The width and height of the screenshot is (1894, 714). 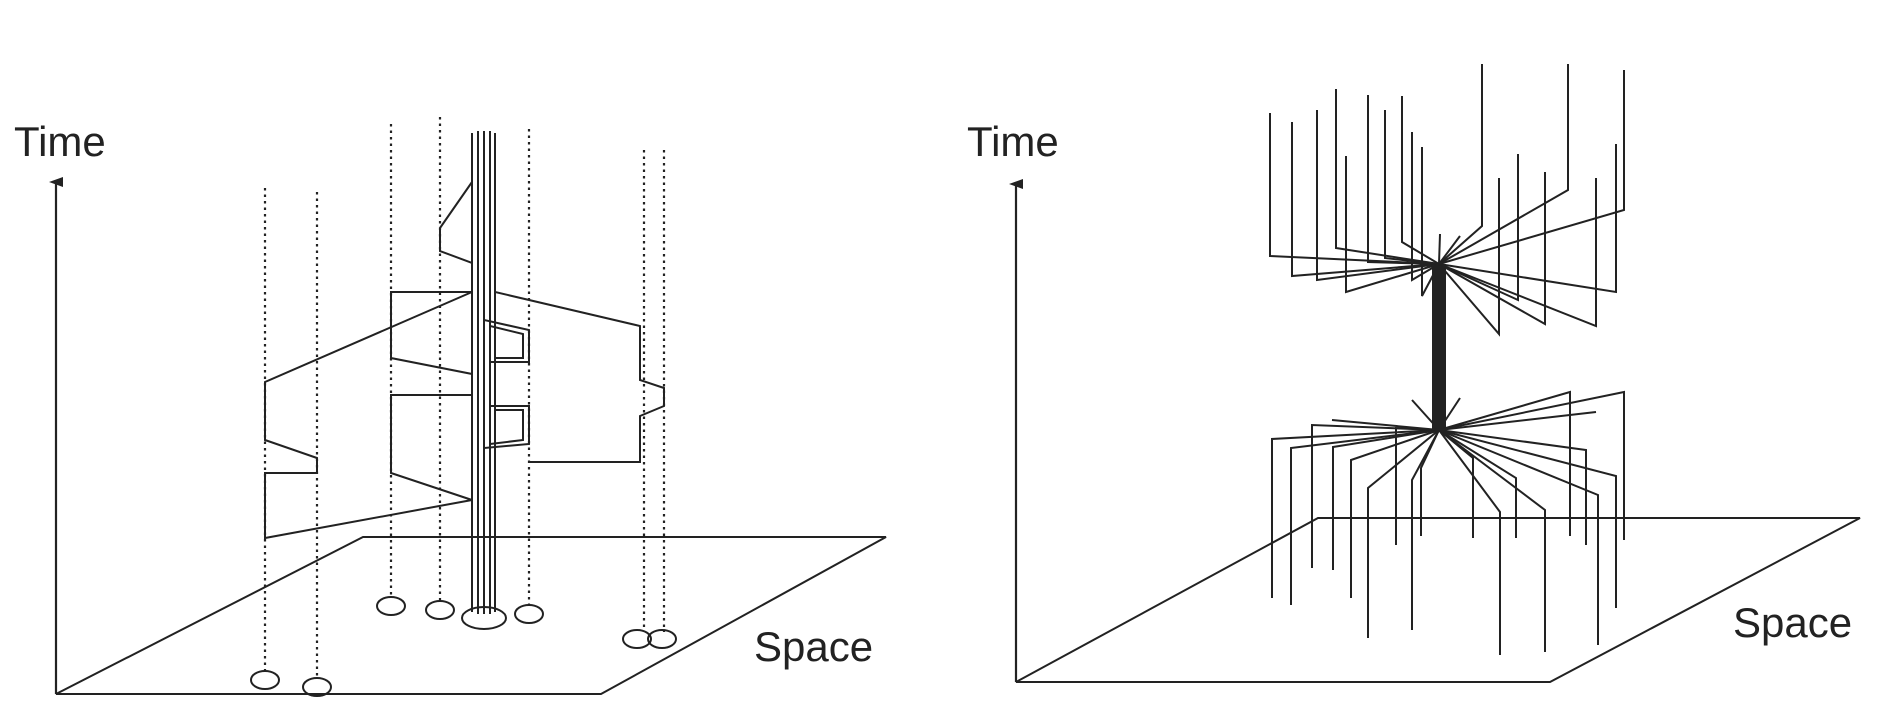 What do you see at coordinates (1448, 522) in the screenshot?
I see `lower-fan-trajectories` at bounding box center [1448, 522].